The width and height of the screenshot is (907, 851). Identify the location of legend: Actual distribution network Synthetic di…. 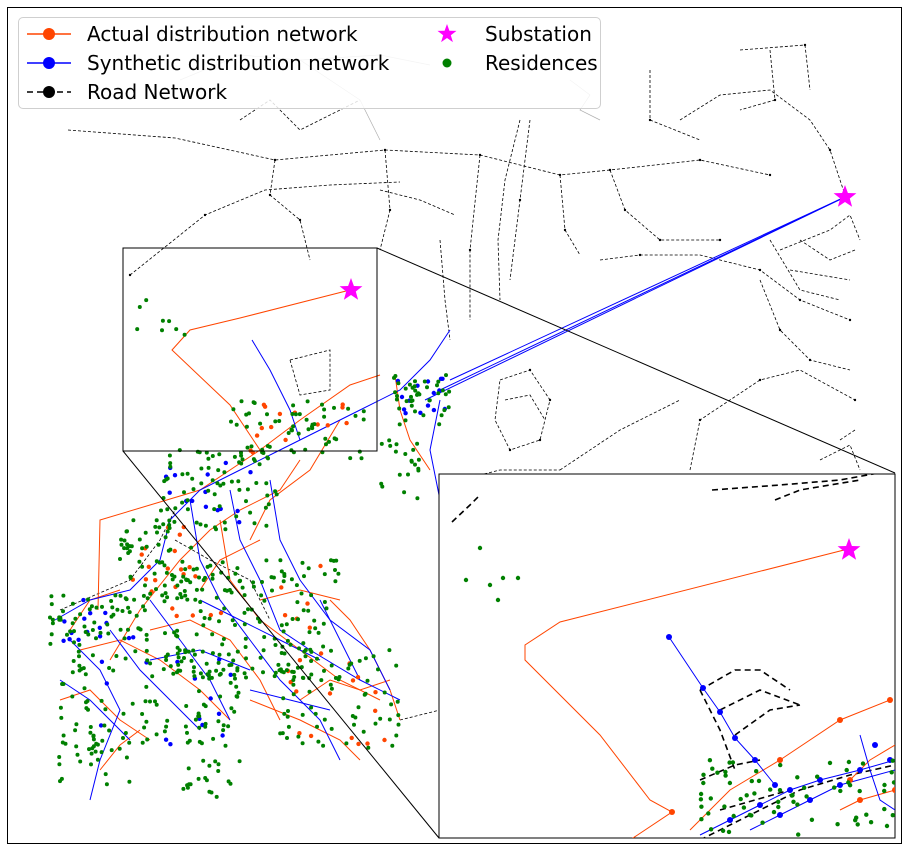
(309, 63).